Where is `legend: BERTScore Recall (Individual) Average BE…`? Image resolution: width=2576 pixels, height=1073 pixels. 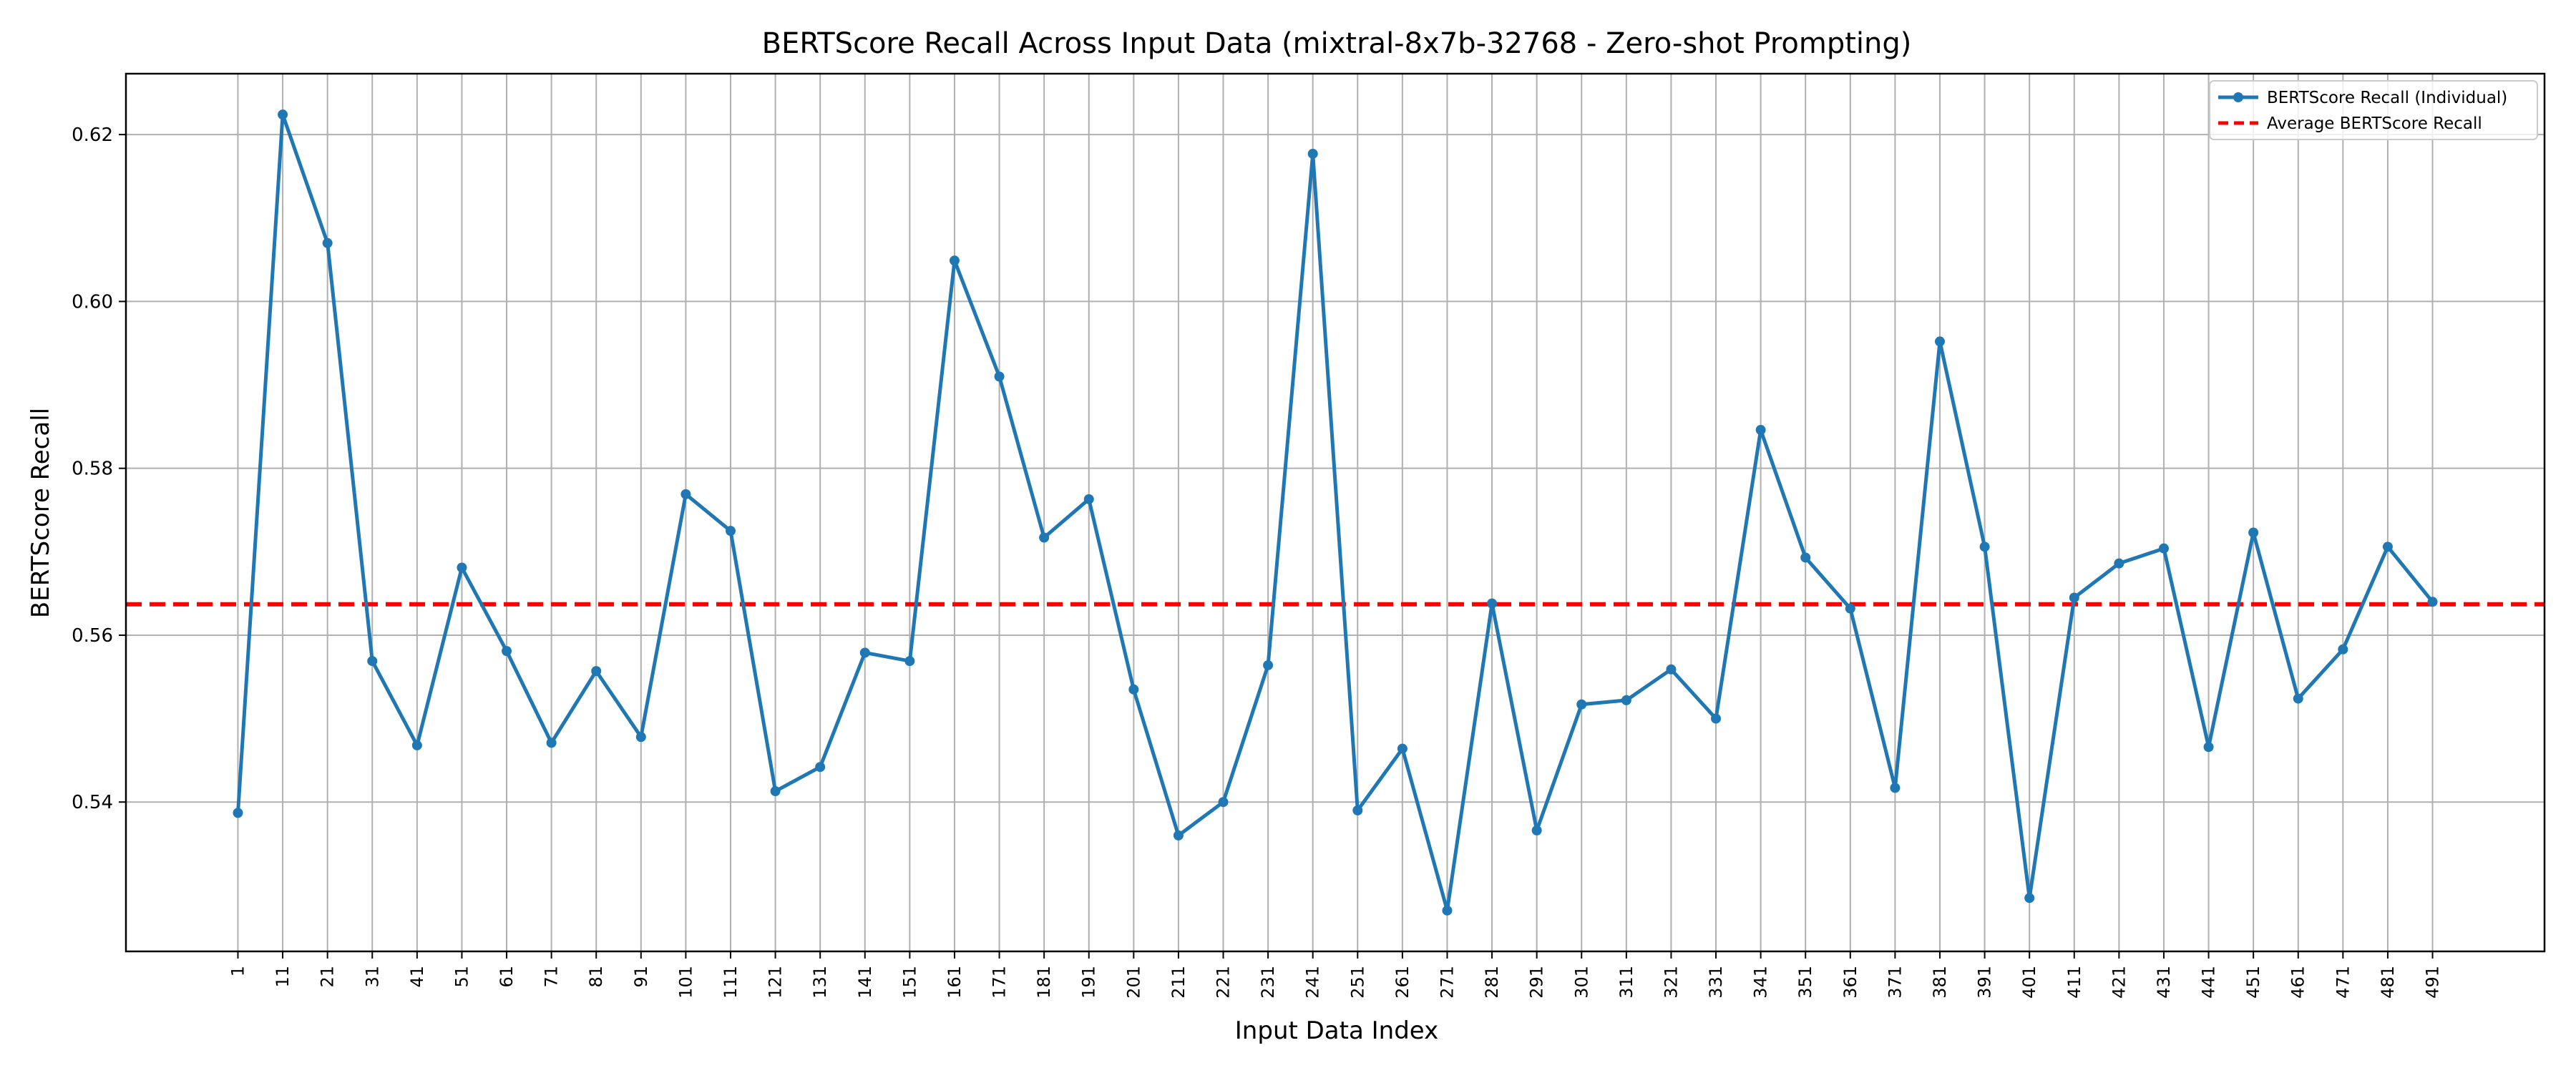 legend: BERTScore Recall (Individual) Average BE… is located at coordinates (2373, 110).